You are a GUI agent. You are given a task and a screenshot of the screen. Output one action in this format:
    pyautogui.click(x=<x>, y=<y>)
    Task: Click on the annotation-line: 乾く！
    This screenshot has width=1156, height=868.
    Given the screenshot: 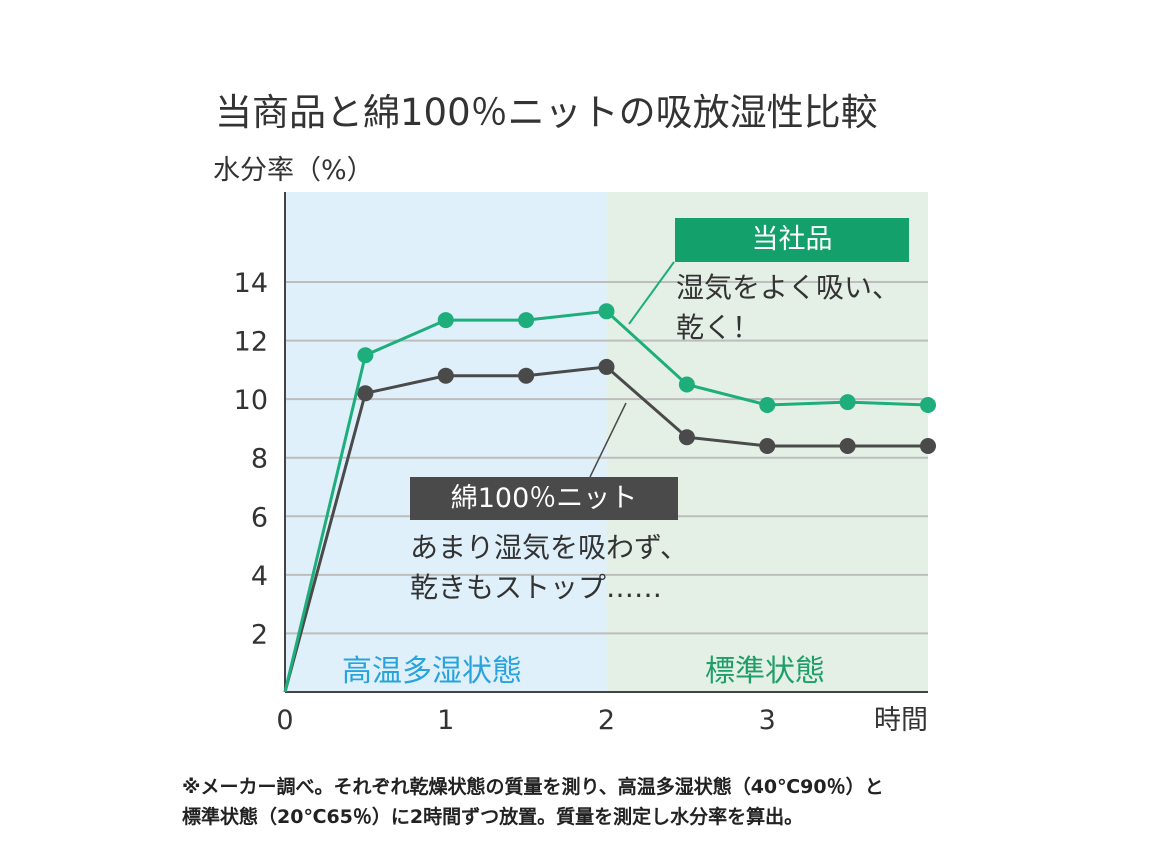 What is the action you would take?
    pyautogui.click(x=718, y=327)
    